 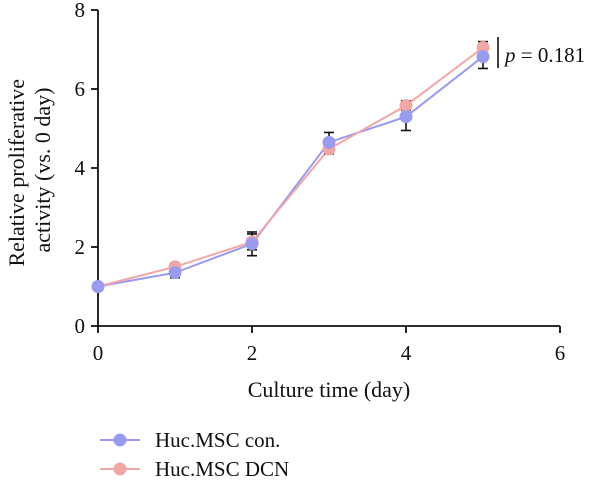 I want to click on x-tick-label: 6, so click(x=560, y=353).